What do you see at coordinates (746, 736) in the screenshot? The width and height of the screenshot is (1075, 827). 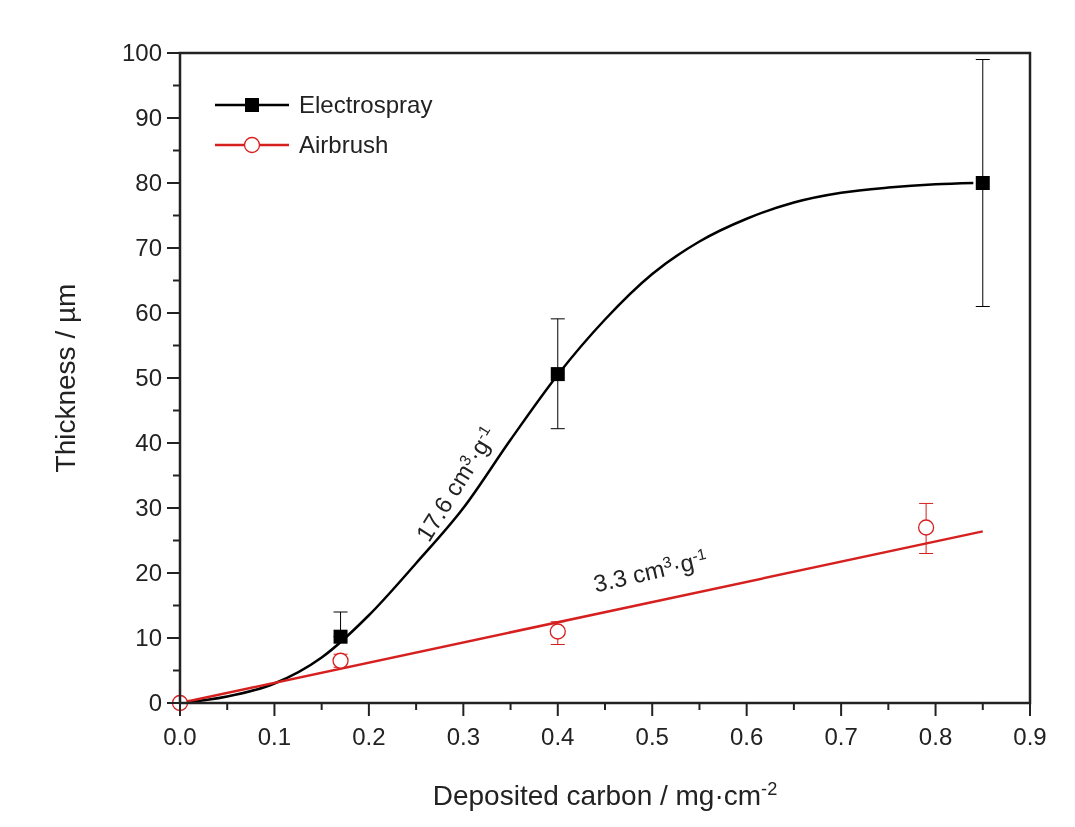 I see `x-tick-label: 0.6` at bounding box center [746, 736].